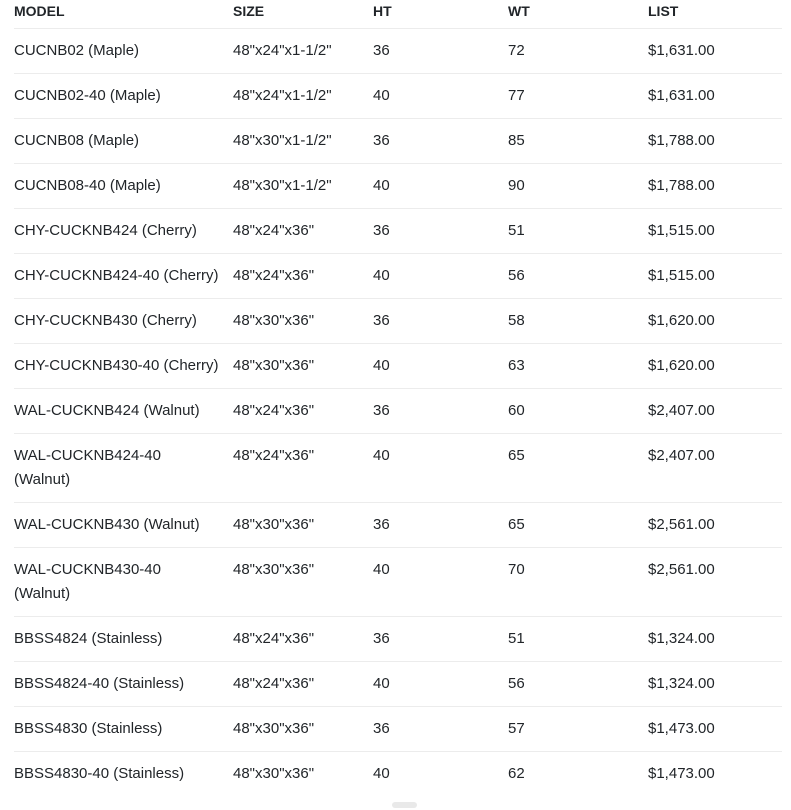 This screenshot has width=791, height=810. Describe the element at coordinates (123, 51) in the screenshot. I see `cell-model: CUCNB02 (Maple)` at that location.